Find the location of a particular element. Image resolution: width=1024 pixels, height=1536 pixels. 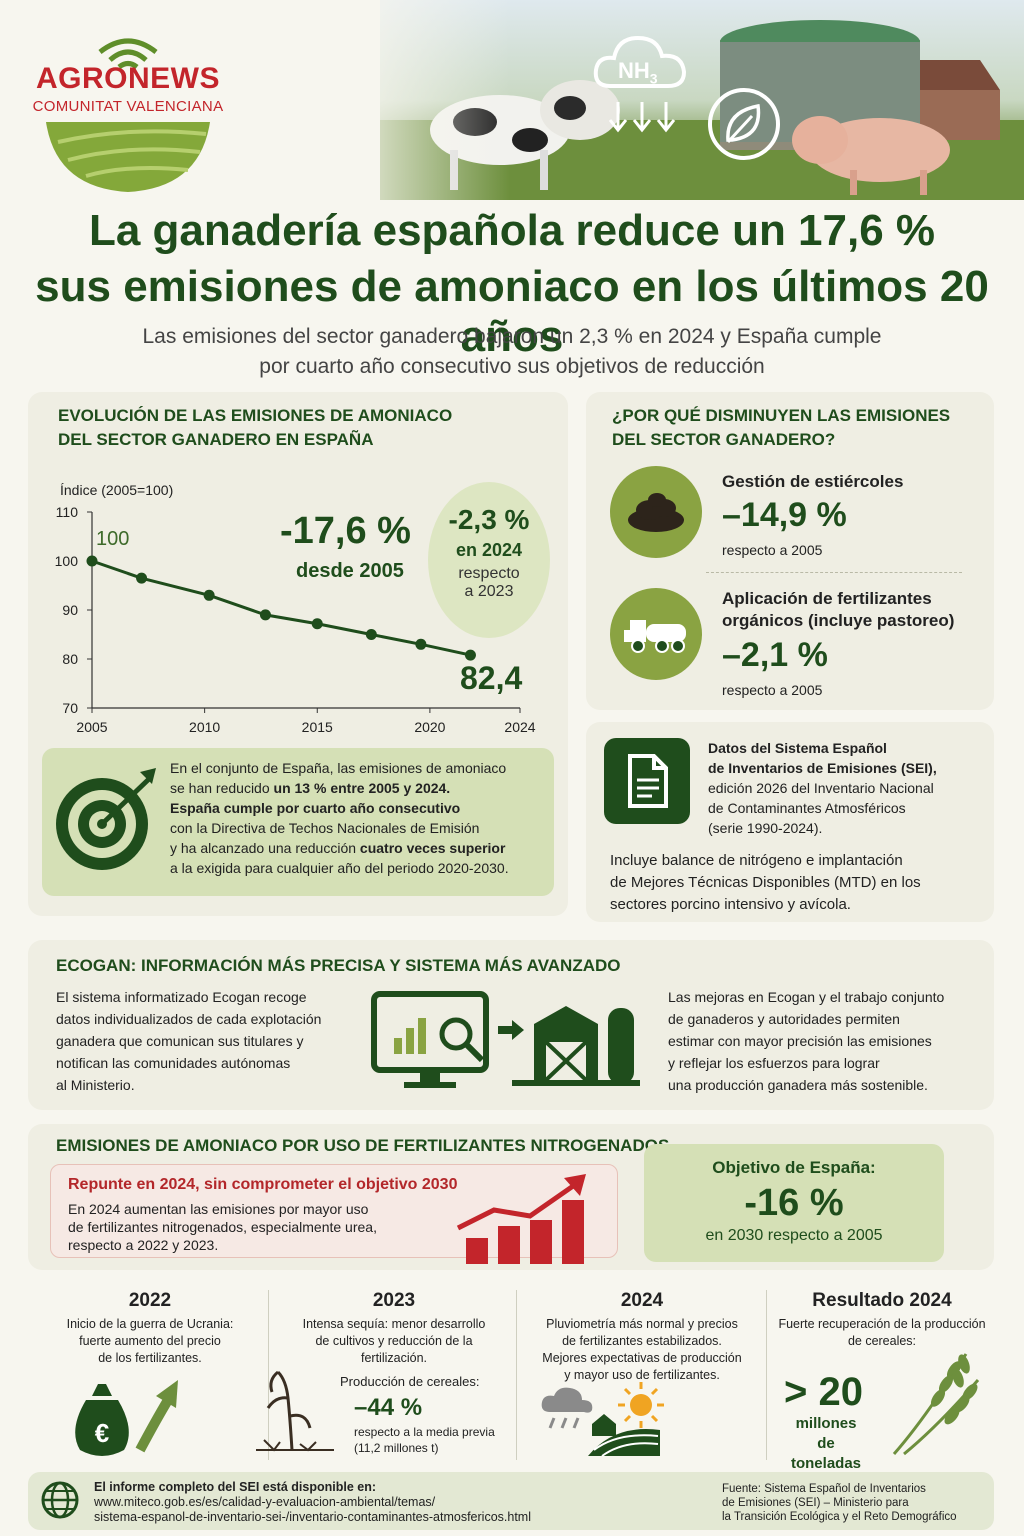

money-bag-icon: € is located at coordinates (126, 1418).